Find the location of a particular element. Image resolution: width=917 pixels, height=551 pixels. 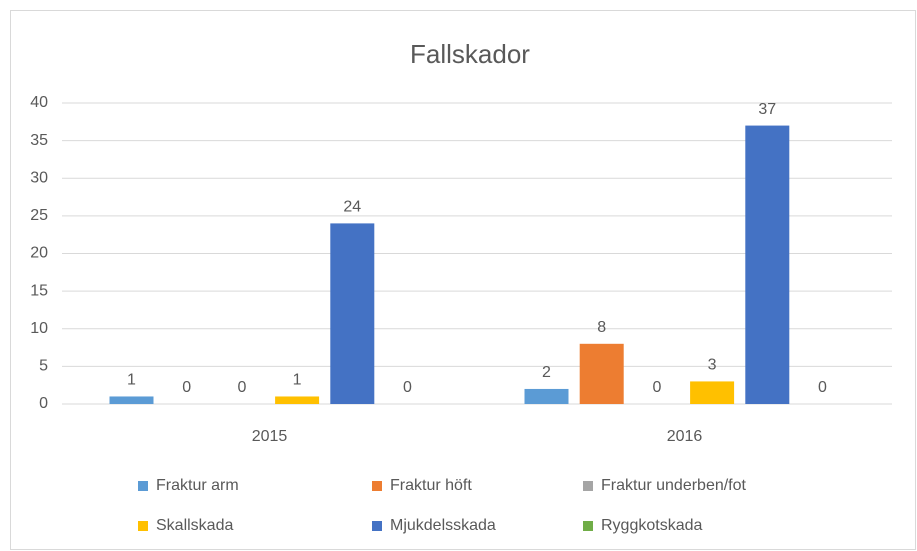

y-tick-label: 20 is located at coordinates (39, 253).